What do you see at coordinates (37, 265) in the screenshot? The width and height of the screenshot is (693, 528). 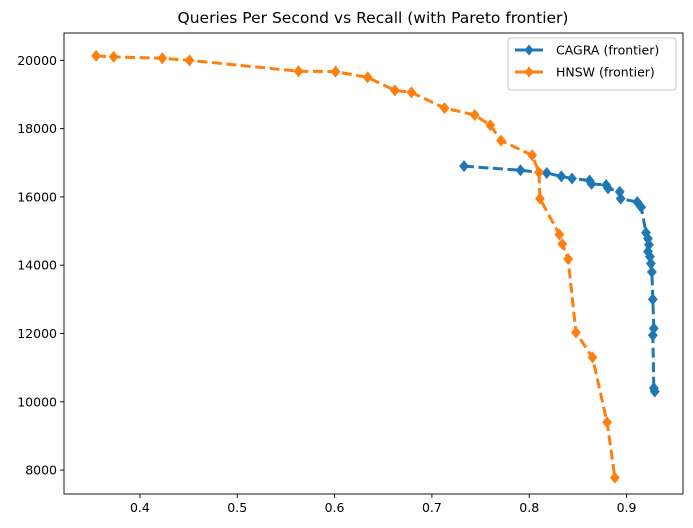 I see `y-tick-label: 14000` at bounding box center [37, 265].